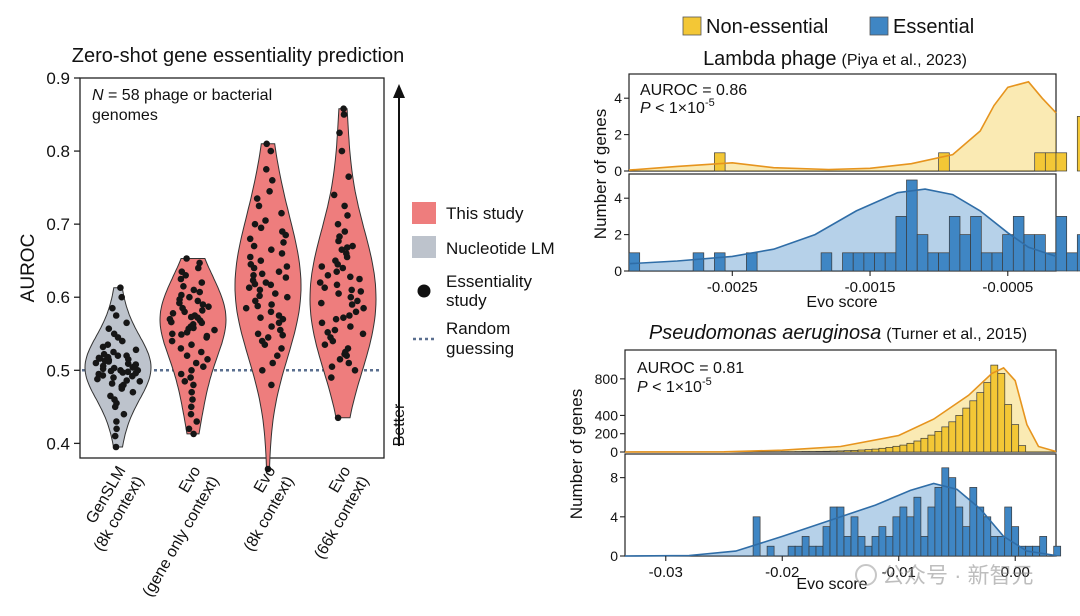 The image size is (1080, 616). Describe the element at coordinates (618, 171) in the screenshot. I see `y-tick-label: 0` at that location.